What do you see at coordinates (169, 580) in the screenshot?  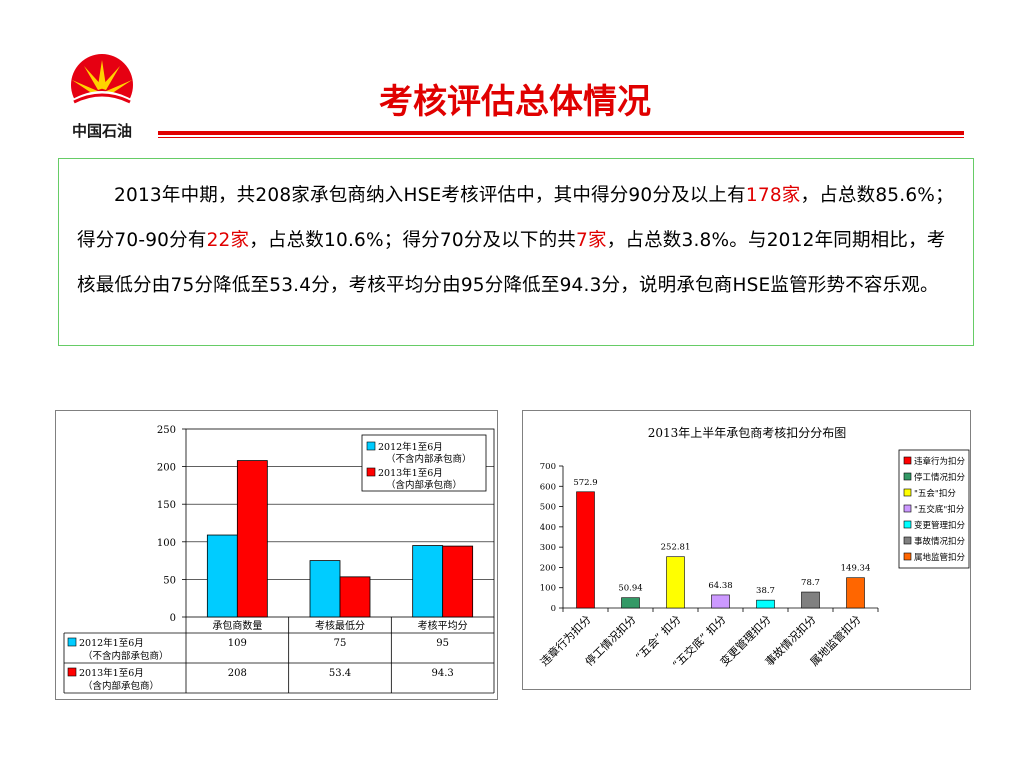 I see `y-tick-label: 50` at bounding box center [169, 580].